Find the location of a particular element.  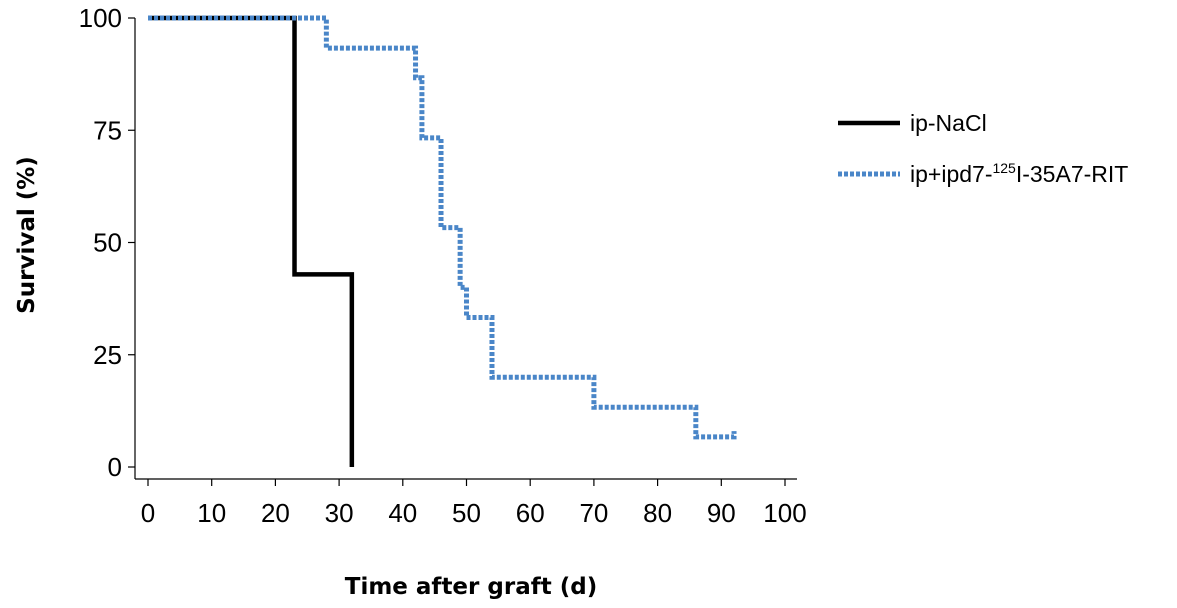

x-tick-label: 70 is located at coordinates (593, 513).